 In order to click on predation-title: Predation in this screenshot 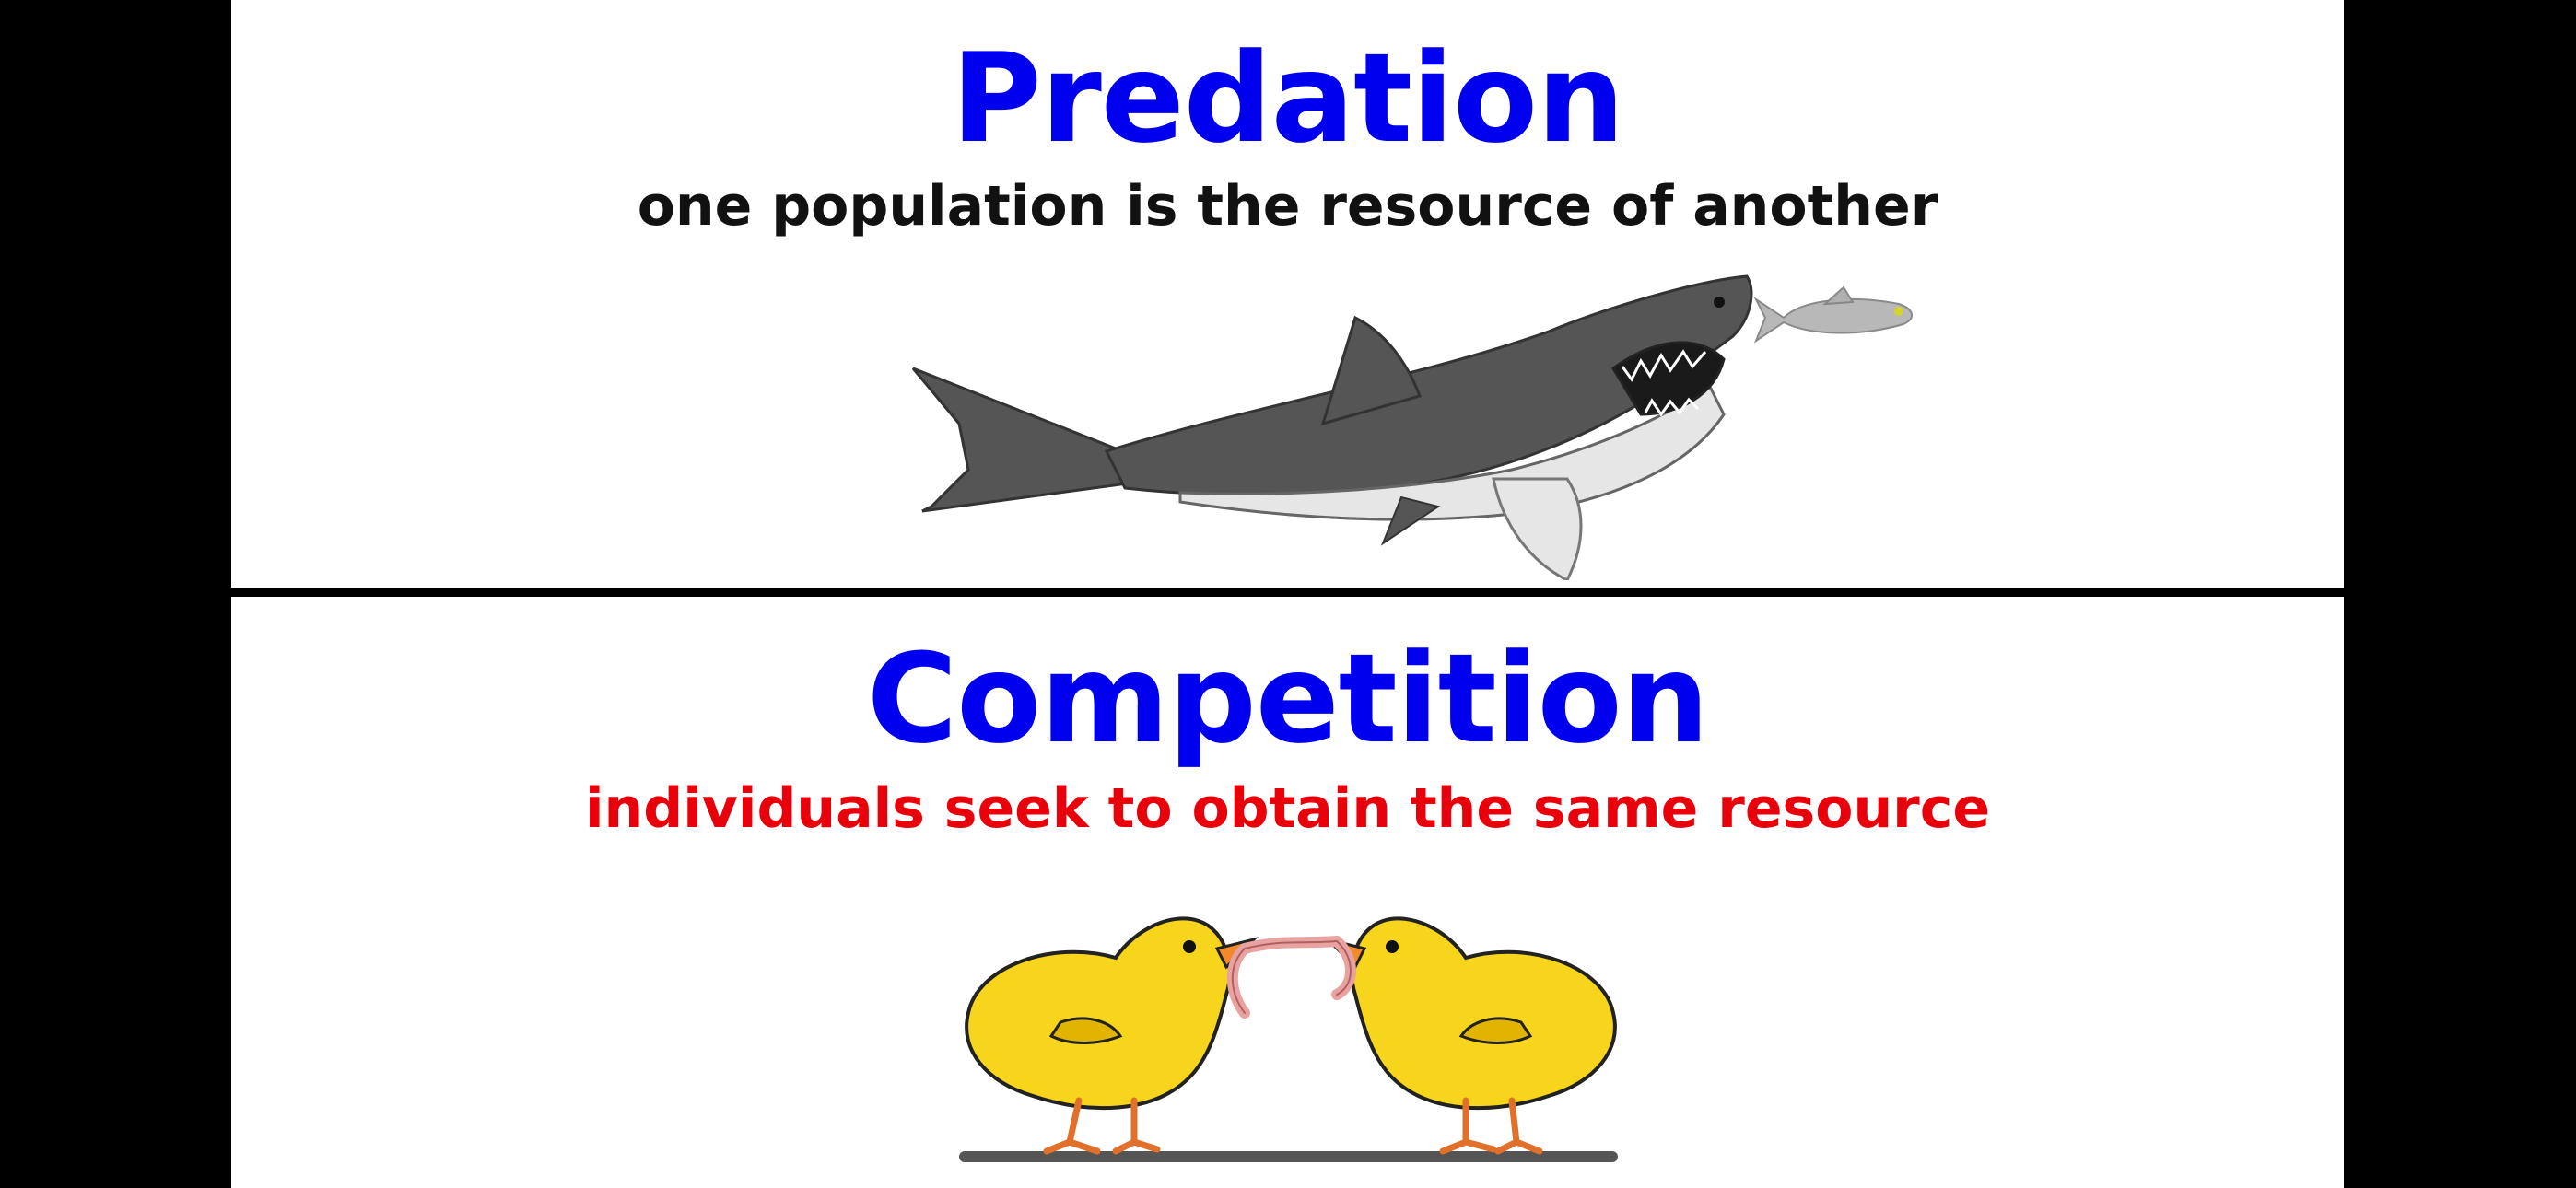, I will do `click(1288, 98)`.